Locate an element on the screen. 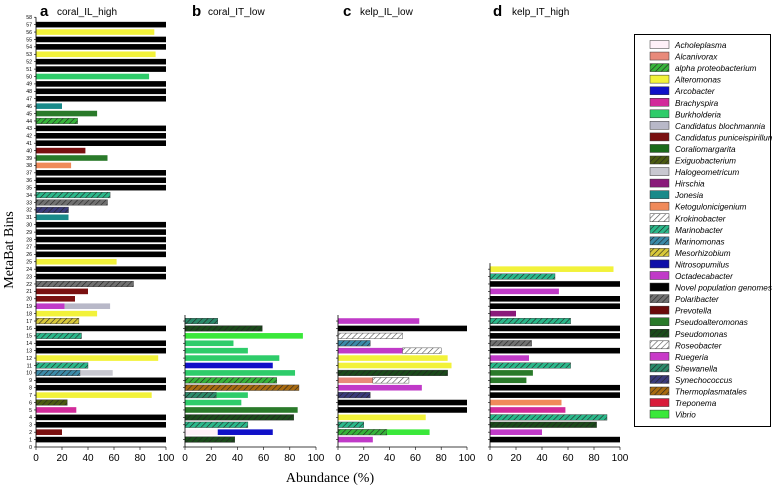 The height and width of the screenshot is (487, 778). bar-bin-3-pseudomonas is located at coordinates (543, 424).